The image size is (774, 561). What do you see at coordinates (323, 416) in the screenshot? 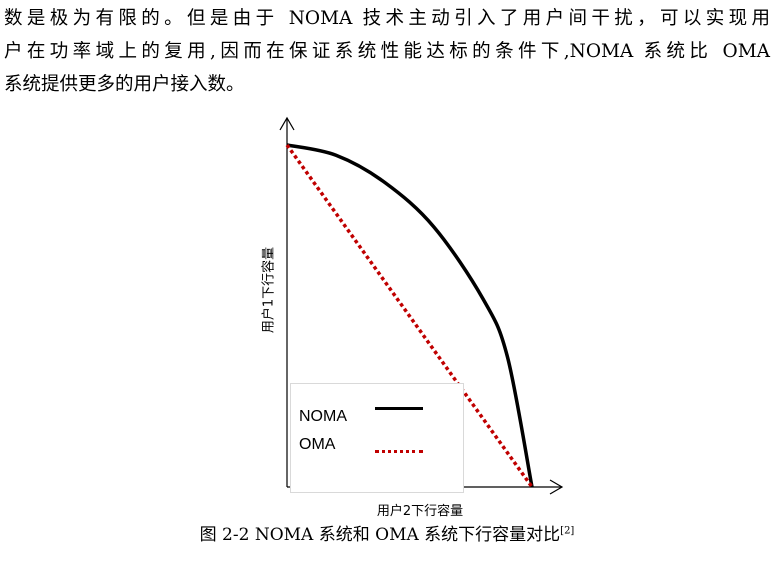
I see `legend-label-noma: NOMA` at bounding box center [323, 416].